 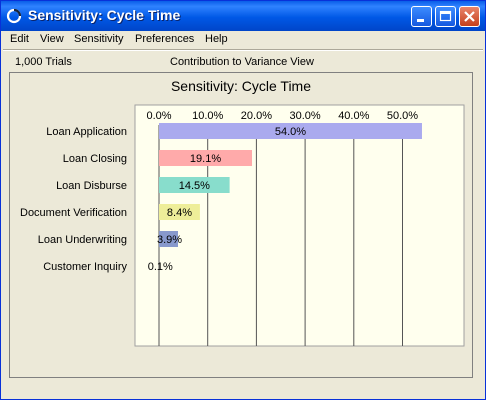 What do you see at coordinates (158, 116) in the screenshot?
I see `x-tick-label: 0.0%` at bounding box center [158, 116].